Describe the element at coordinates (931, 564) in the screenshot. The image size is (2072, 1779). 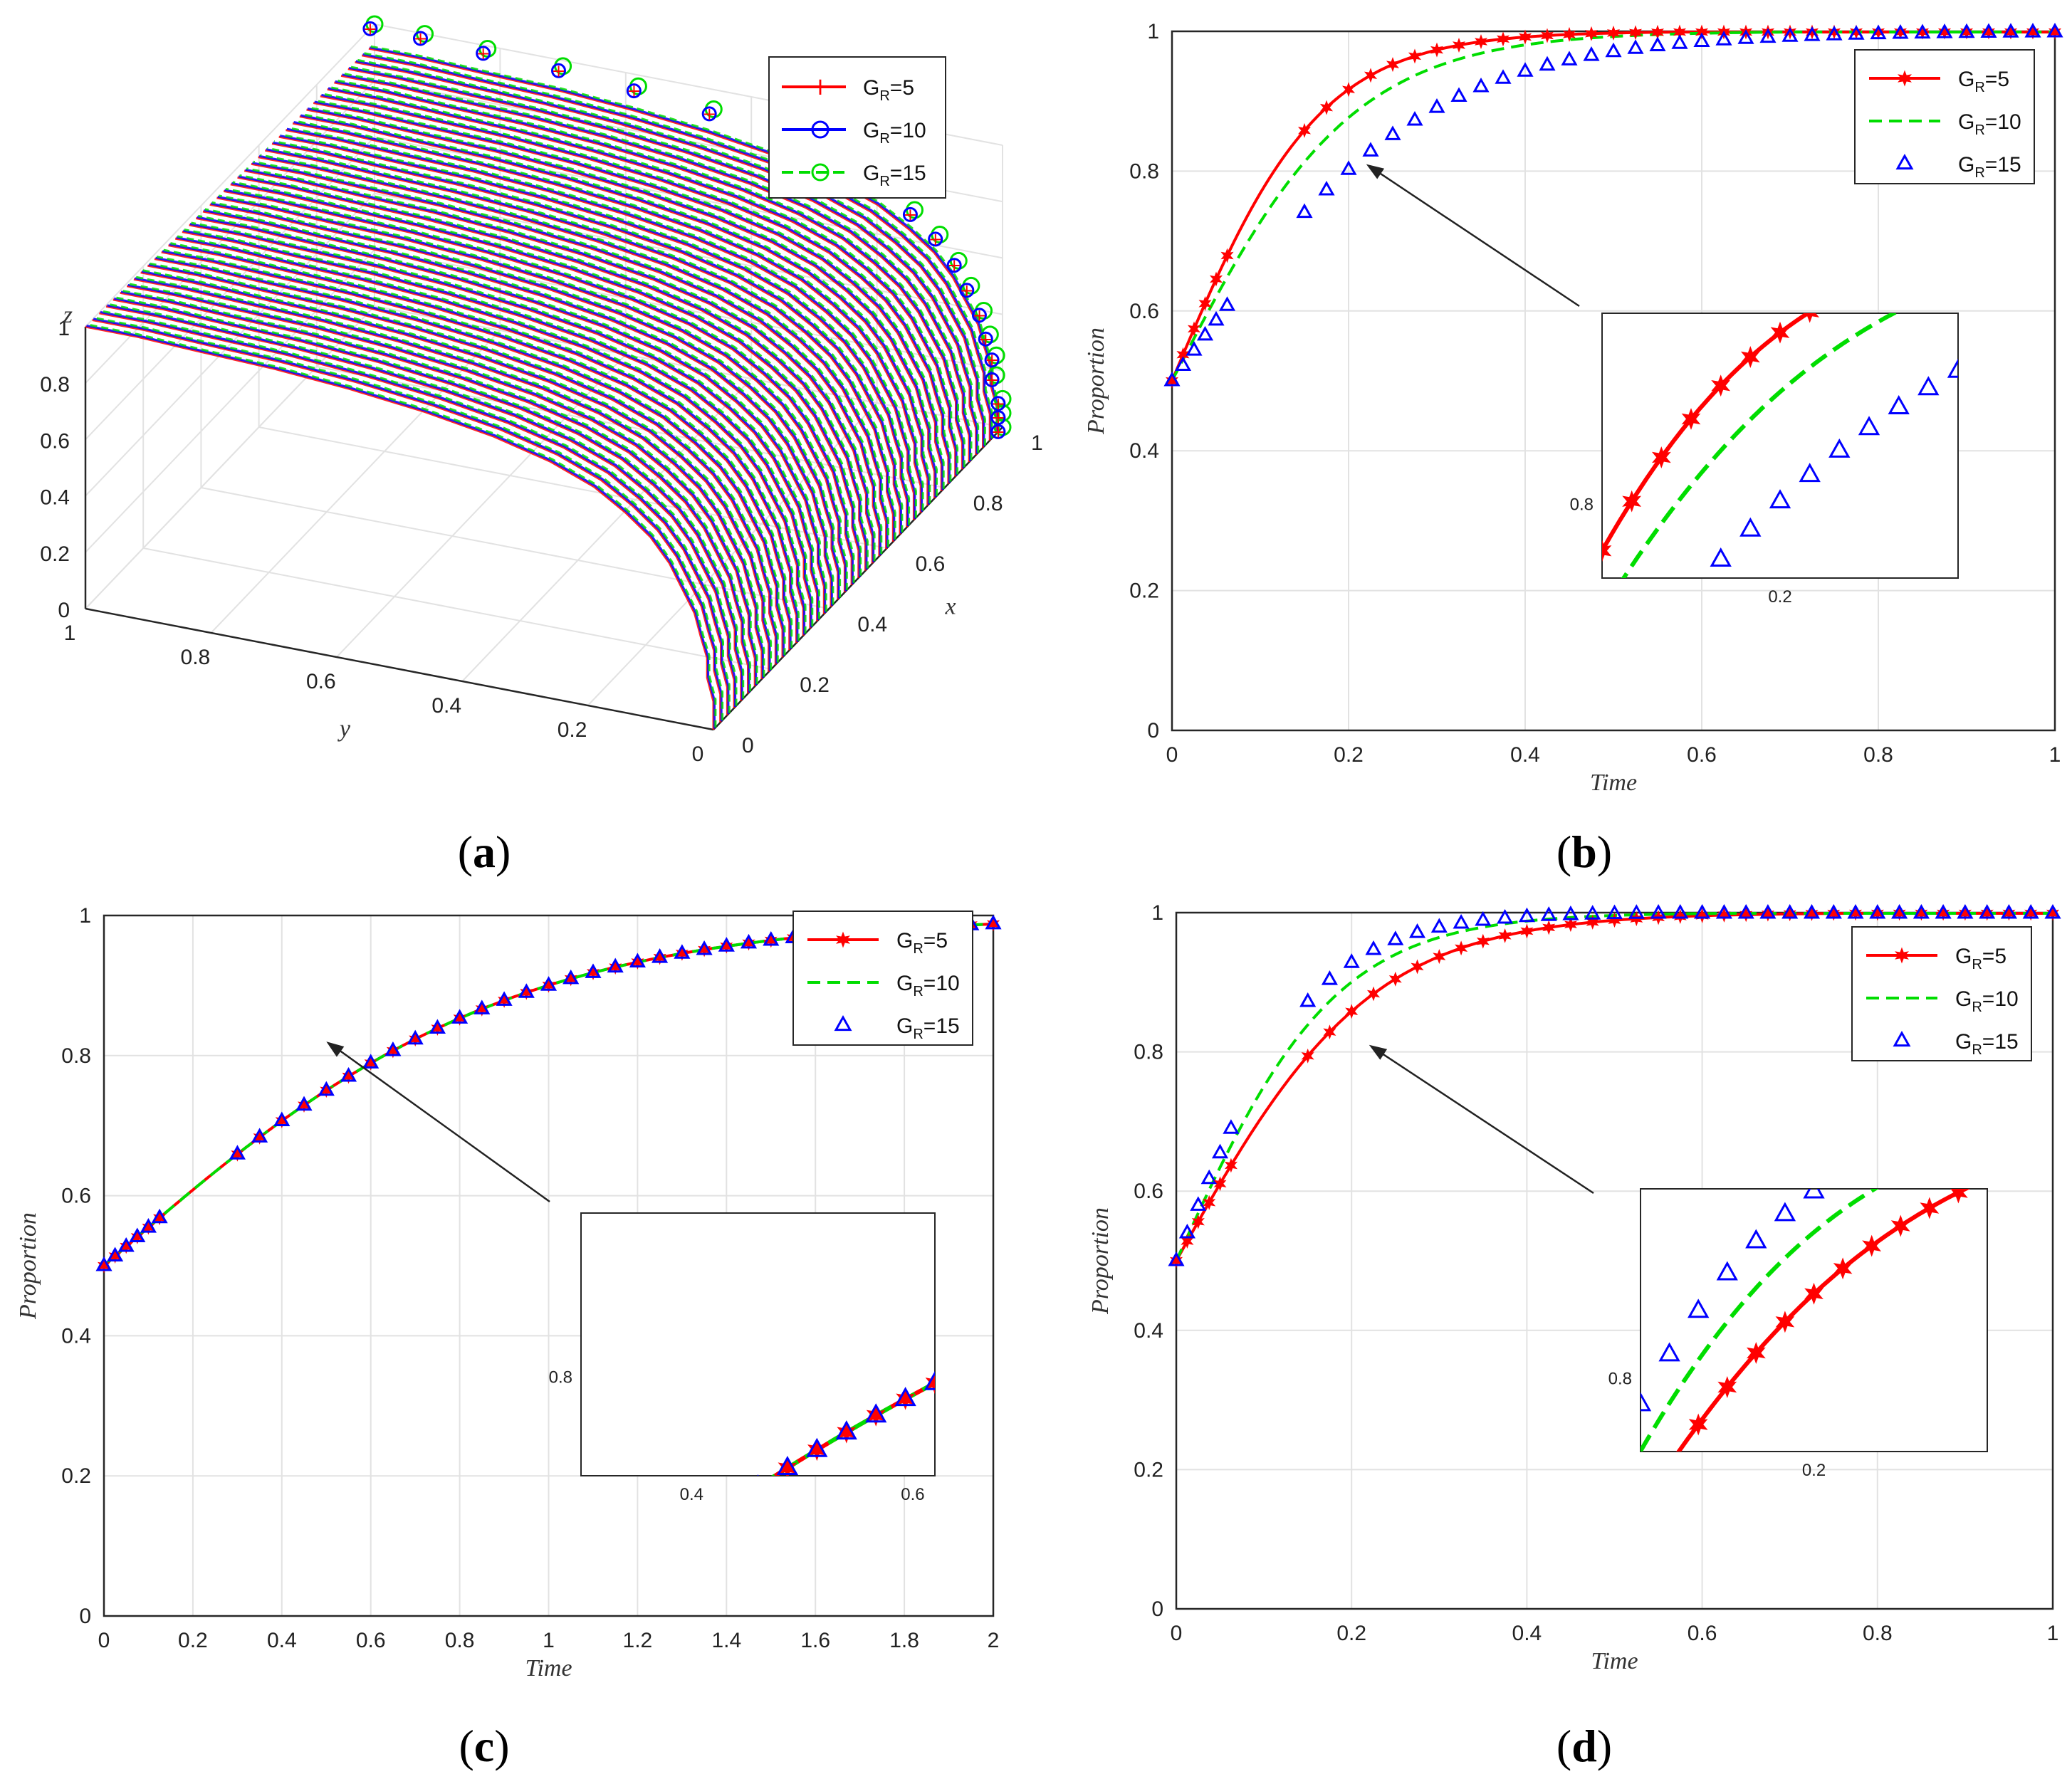
I see `x-tick-label: 0.6` at that location.